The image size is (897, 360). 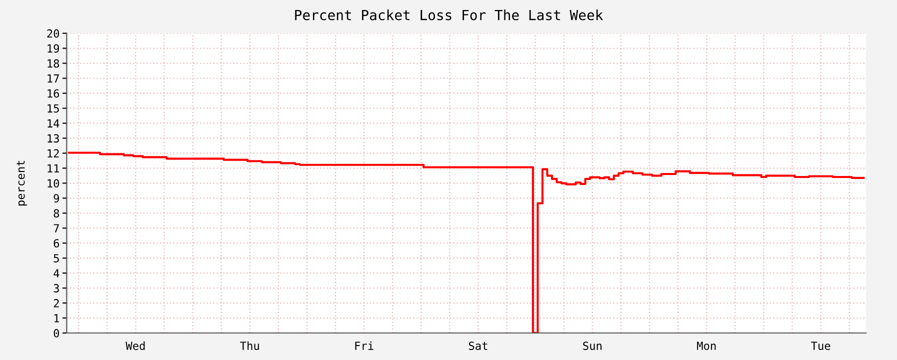 I want to click on y-tick-label: 17, so click(x=53, y=78).